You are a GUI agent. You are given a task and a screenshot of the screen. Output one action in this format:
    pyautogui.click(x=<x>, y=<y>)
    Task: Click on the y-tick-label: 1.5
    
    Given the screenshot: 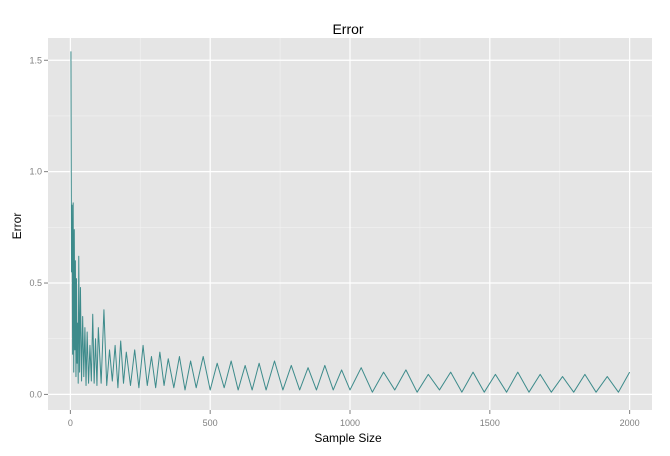 What is the action you would take?
    pyautogui.click(x=35, y=60)
    